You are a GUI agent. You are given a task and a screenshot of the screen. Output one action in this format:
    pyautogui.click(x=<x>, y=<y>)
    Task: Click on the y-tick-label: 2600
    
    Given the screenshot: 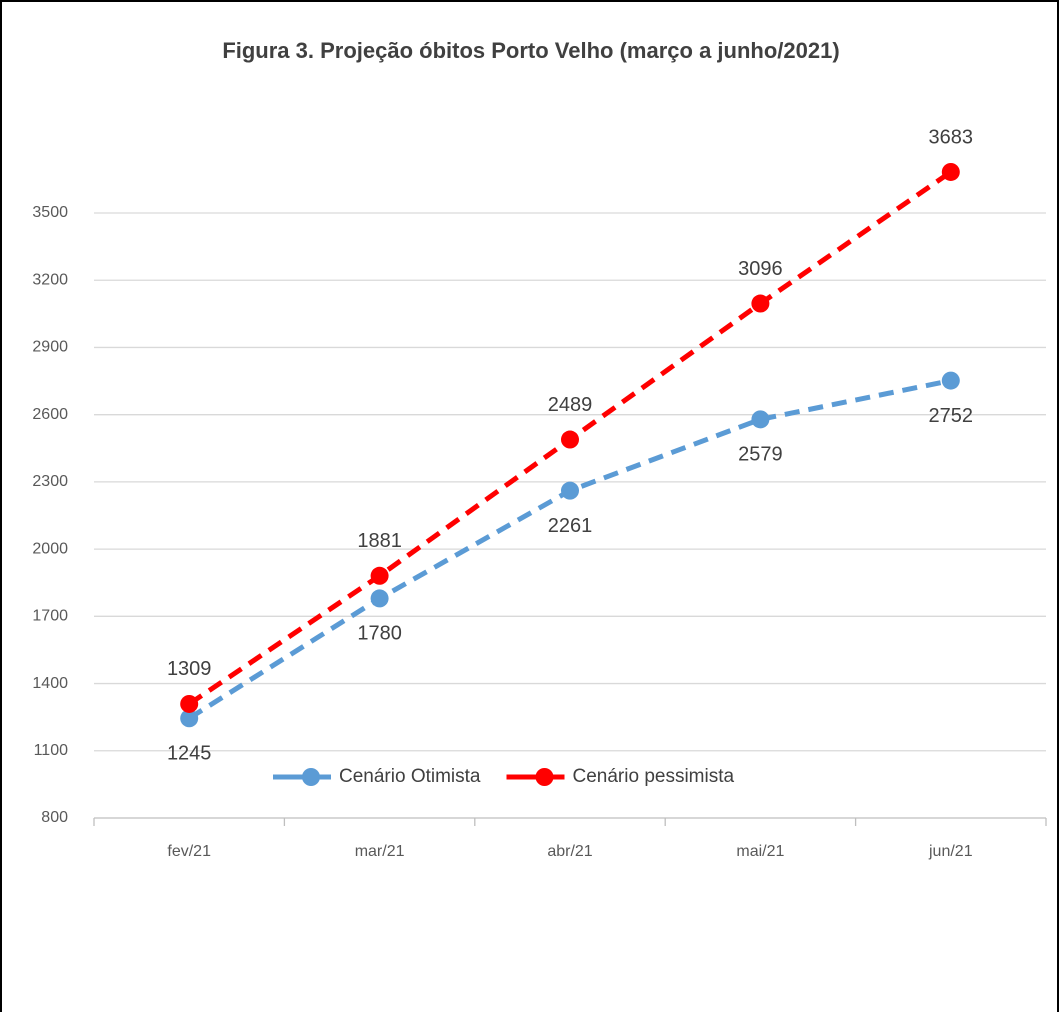 What is the action you would take?
    pyautogui.click(x=50, y=414)
    